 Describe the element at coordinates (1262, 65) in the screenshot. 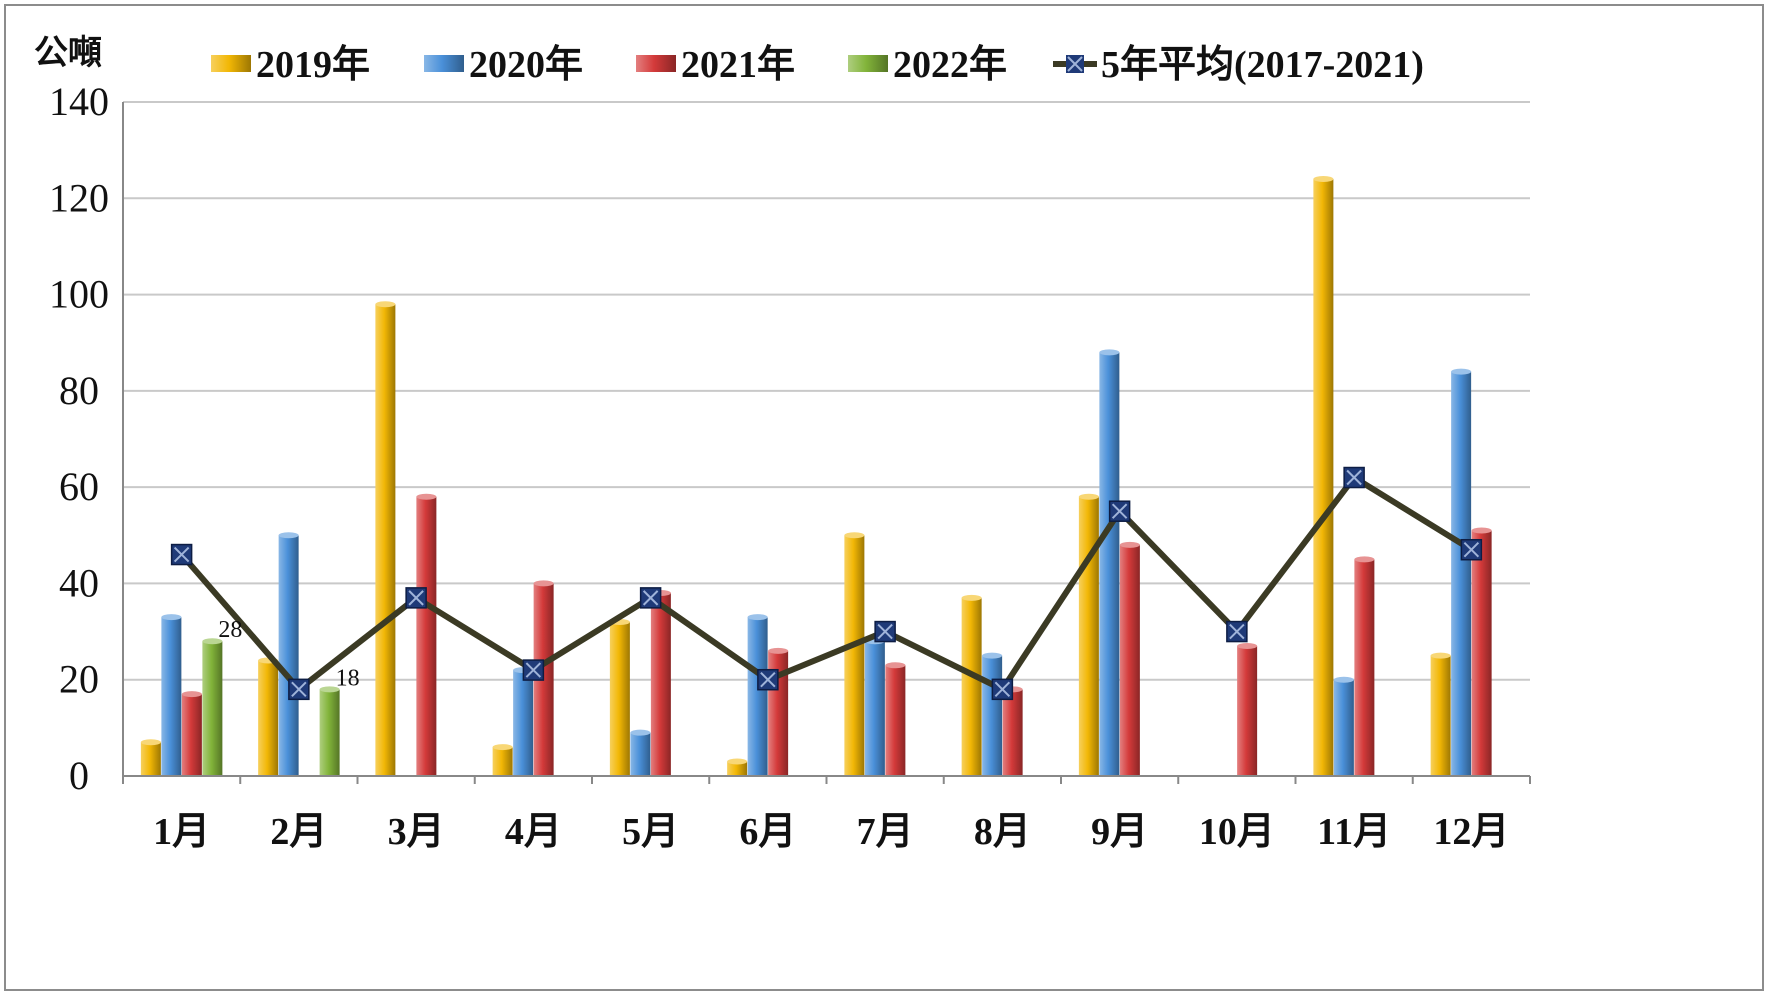

I see `legend-label: 5年平均(2017-2021)` at that location.